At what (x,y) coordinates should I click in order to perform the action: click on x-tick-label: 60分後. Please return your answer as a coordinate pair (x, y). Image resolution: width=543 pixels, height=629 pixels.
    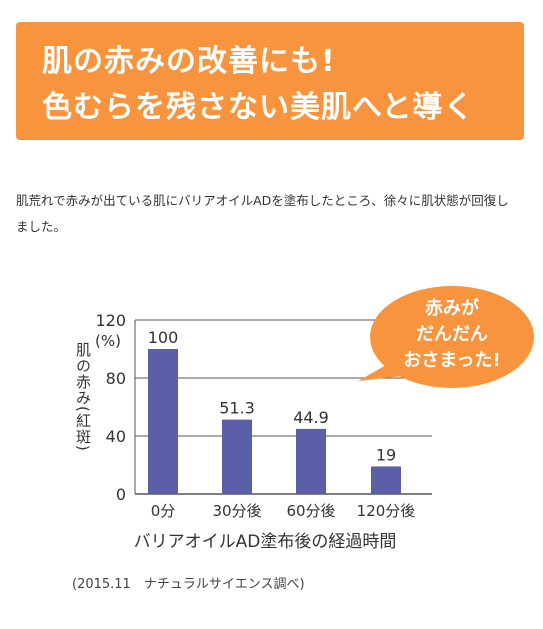
    Looking at the image, I should click on (310, 511).